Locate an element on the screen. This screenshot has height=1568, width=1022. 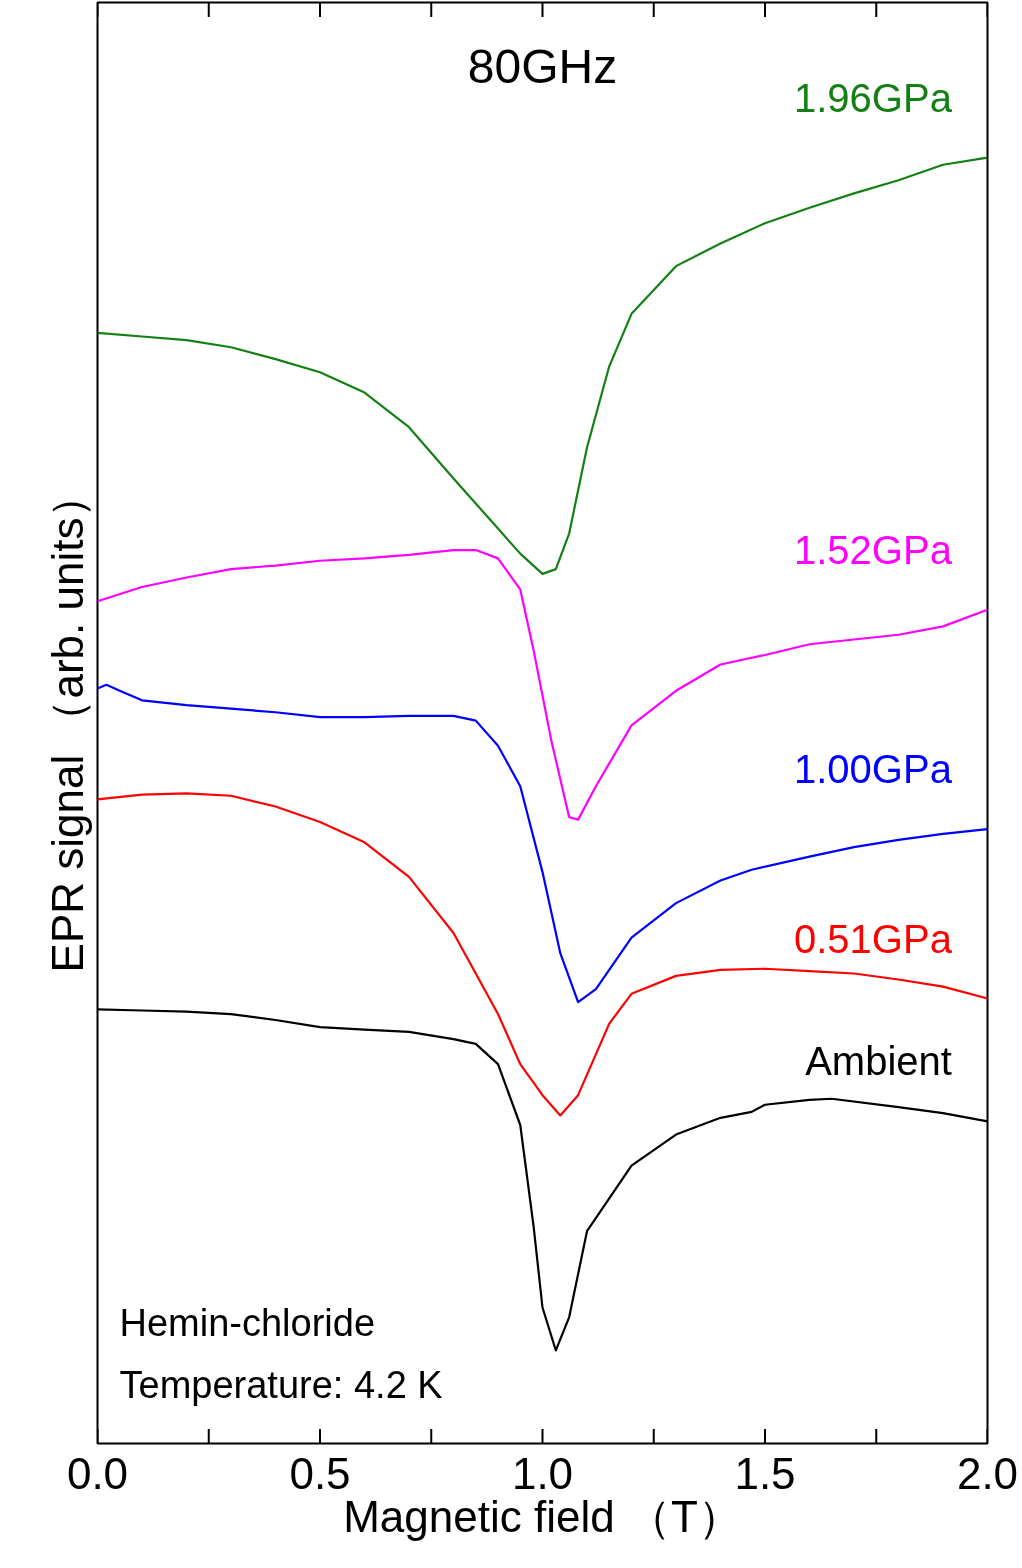
series-label: 1.96GPa is located at coordinates (873, 97).